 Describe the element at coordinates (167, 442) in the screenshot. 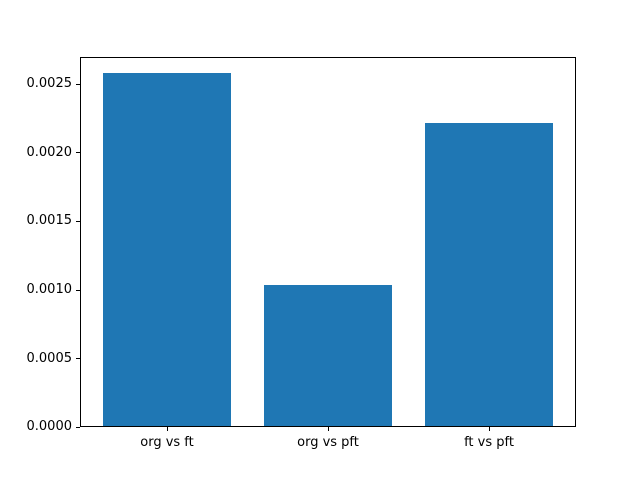

I see `x-tick-label: org vs ft` at that location.